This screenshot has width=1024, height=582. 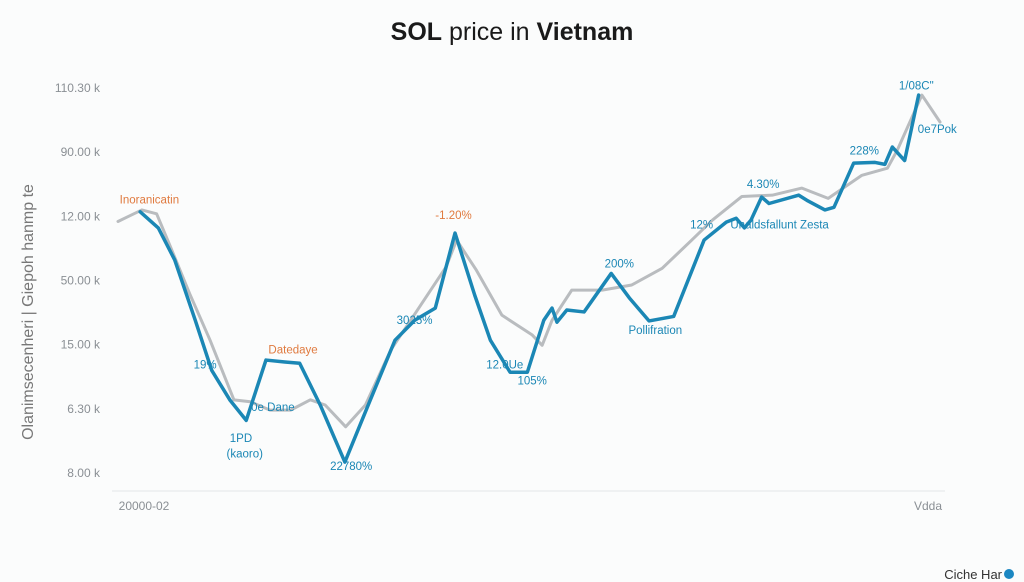 I want to click on annotation-label: 3025%, so click(x=415, y=321).